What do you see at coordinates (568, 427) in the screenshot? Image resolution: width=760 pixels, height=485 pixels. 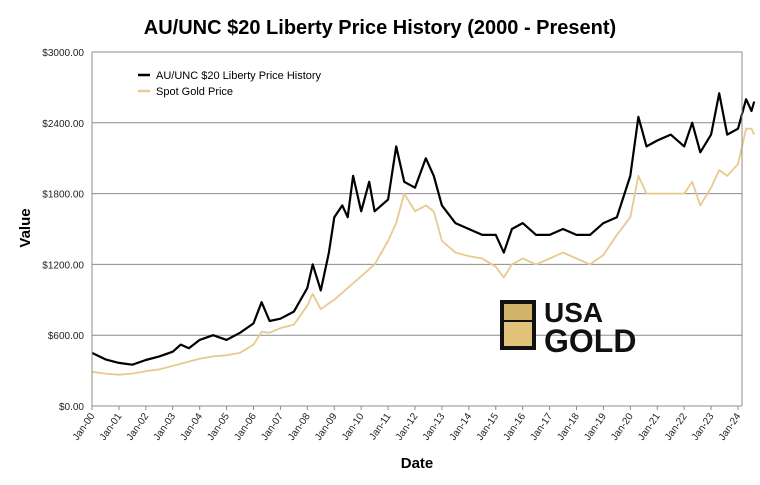 I see `x-tick-label: Jan-18` at bounding box center [568, 427].